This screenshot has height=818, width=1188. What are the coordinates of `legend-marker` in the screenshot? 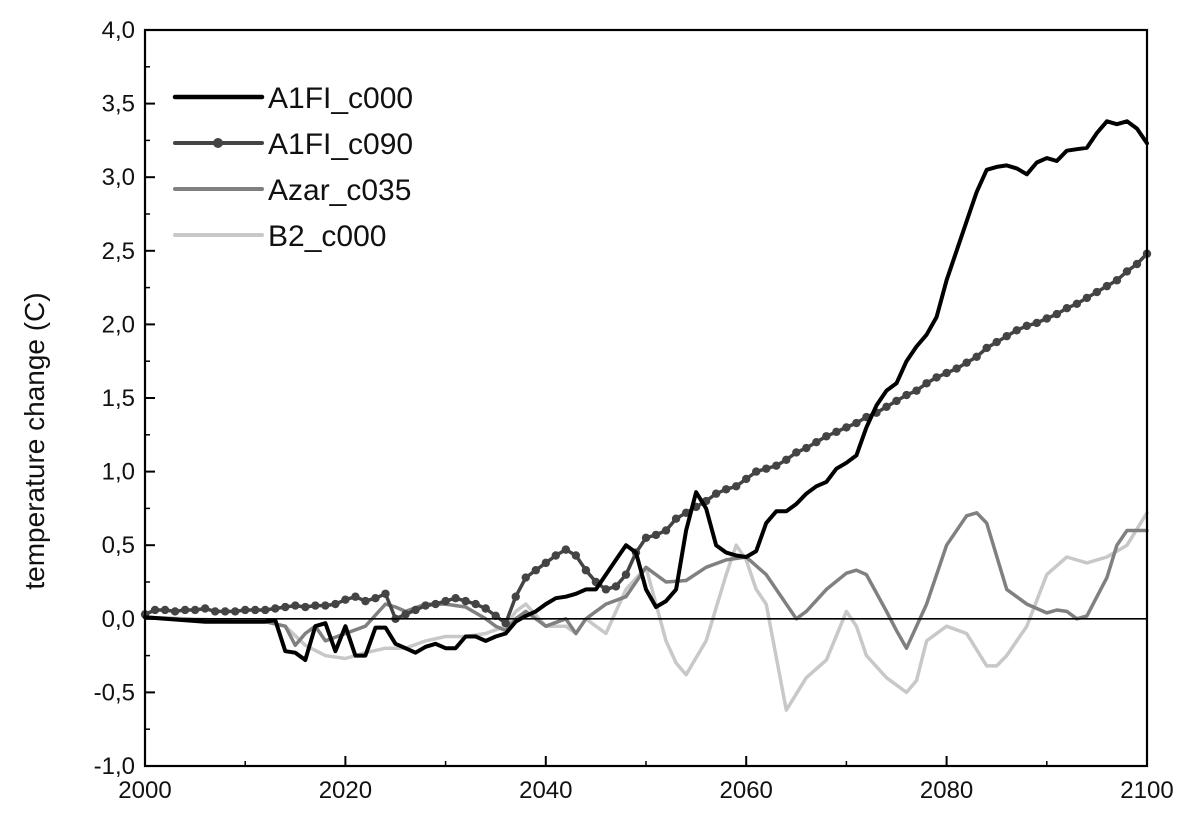 It's located at (218, 143).